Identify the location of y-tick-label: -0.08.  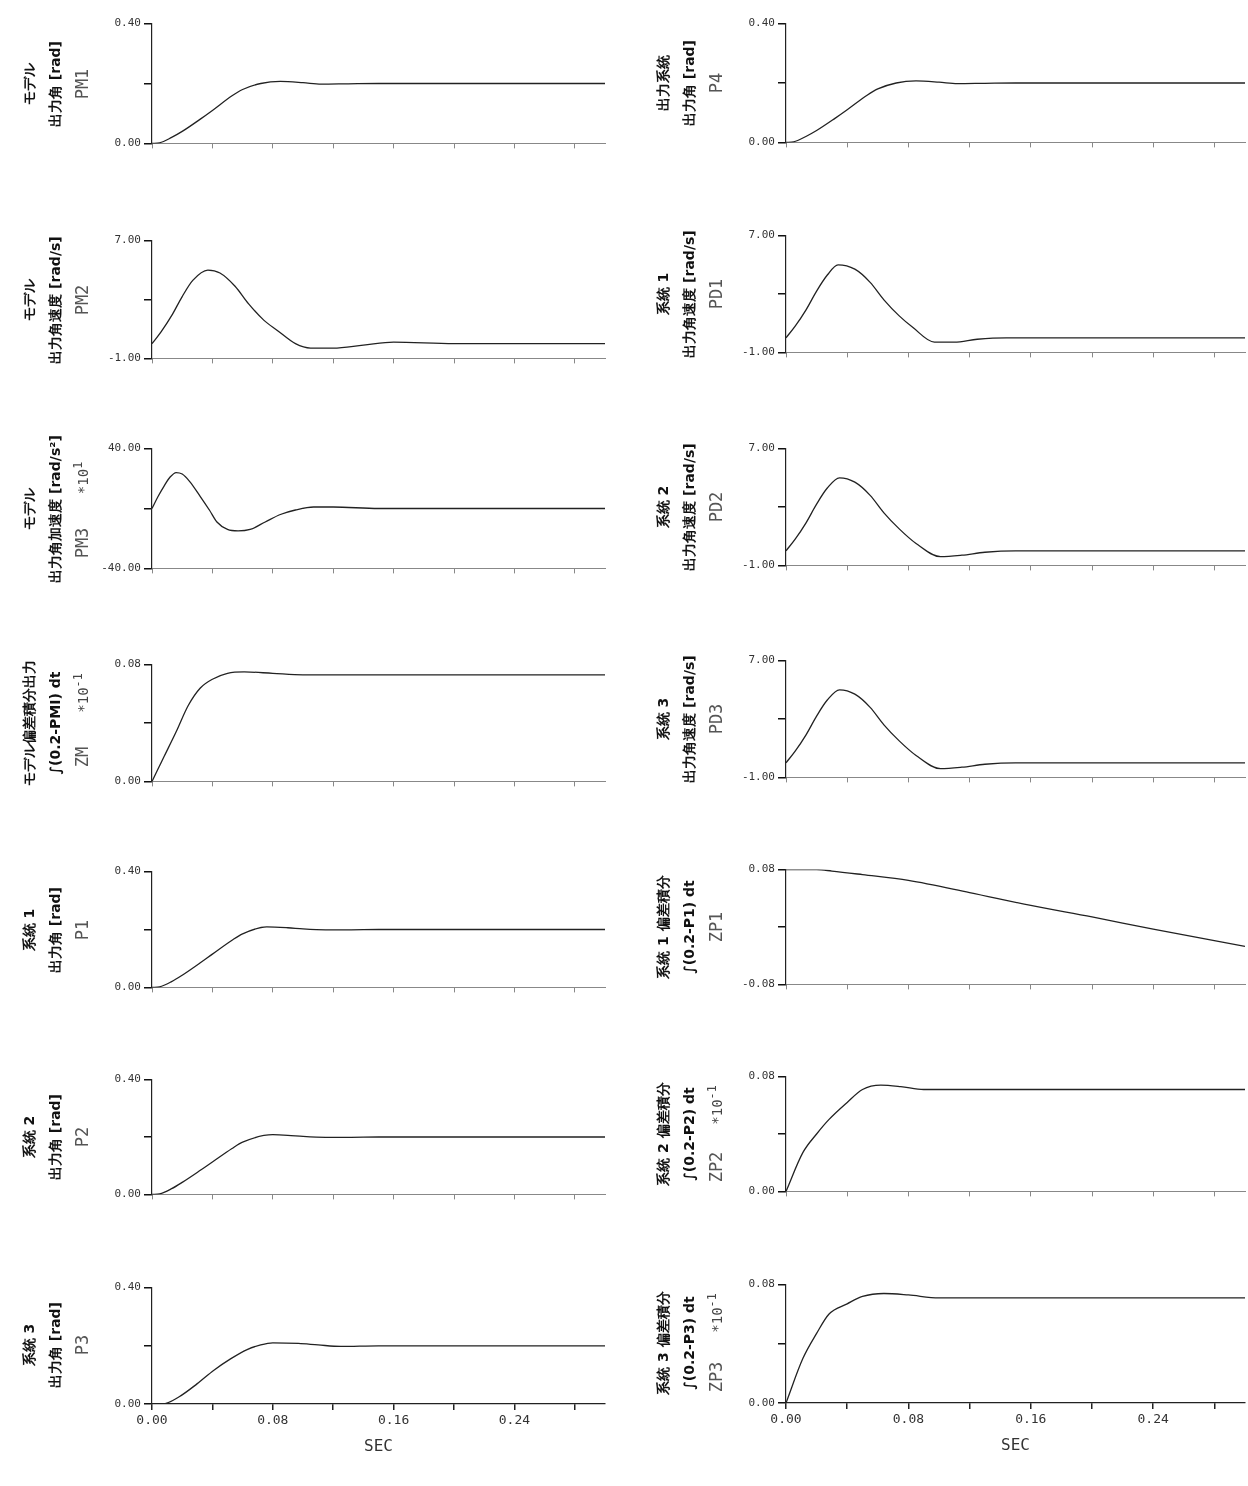
(758, 984).